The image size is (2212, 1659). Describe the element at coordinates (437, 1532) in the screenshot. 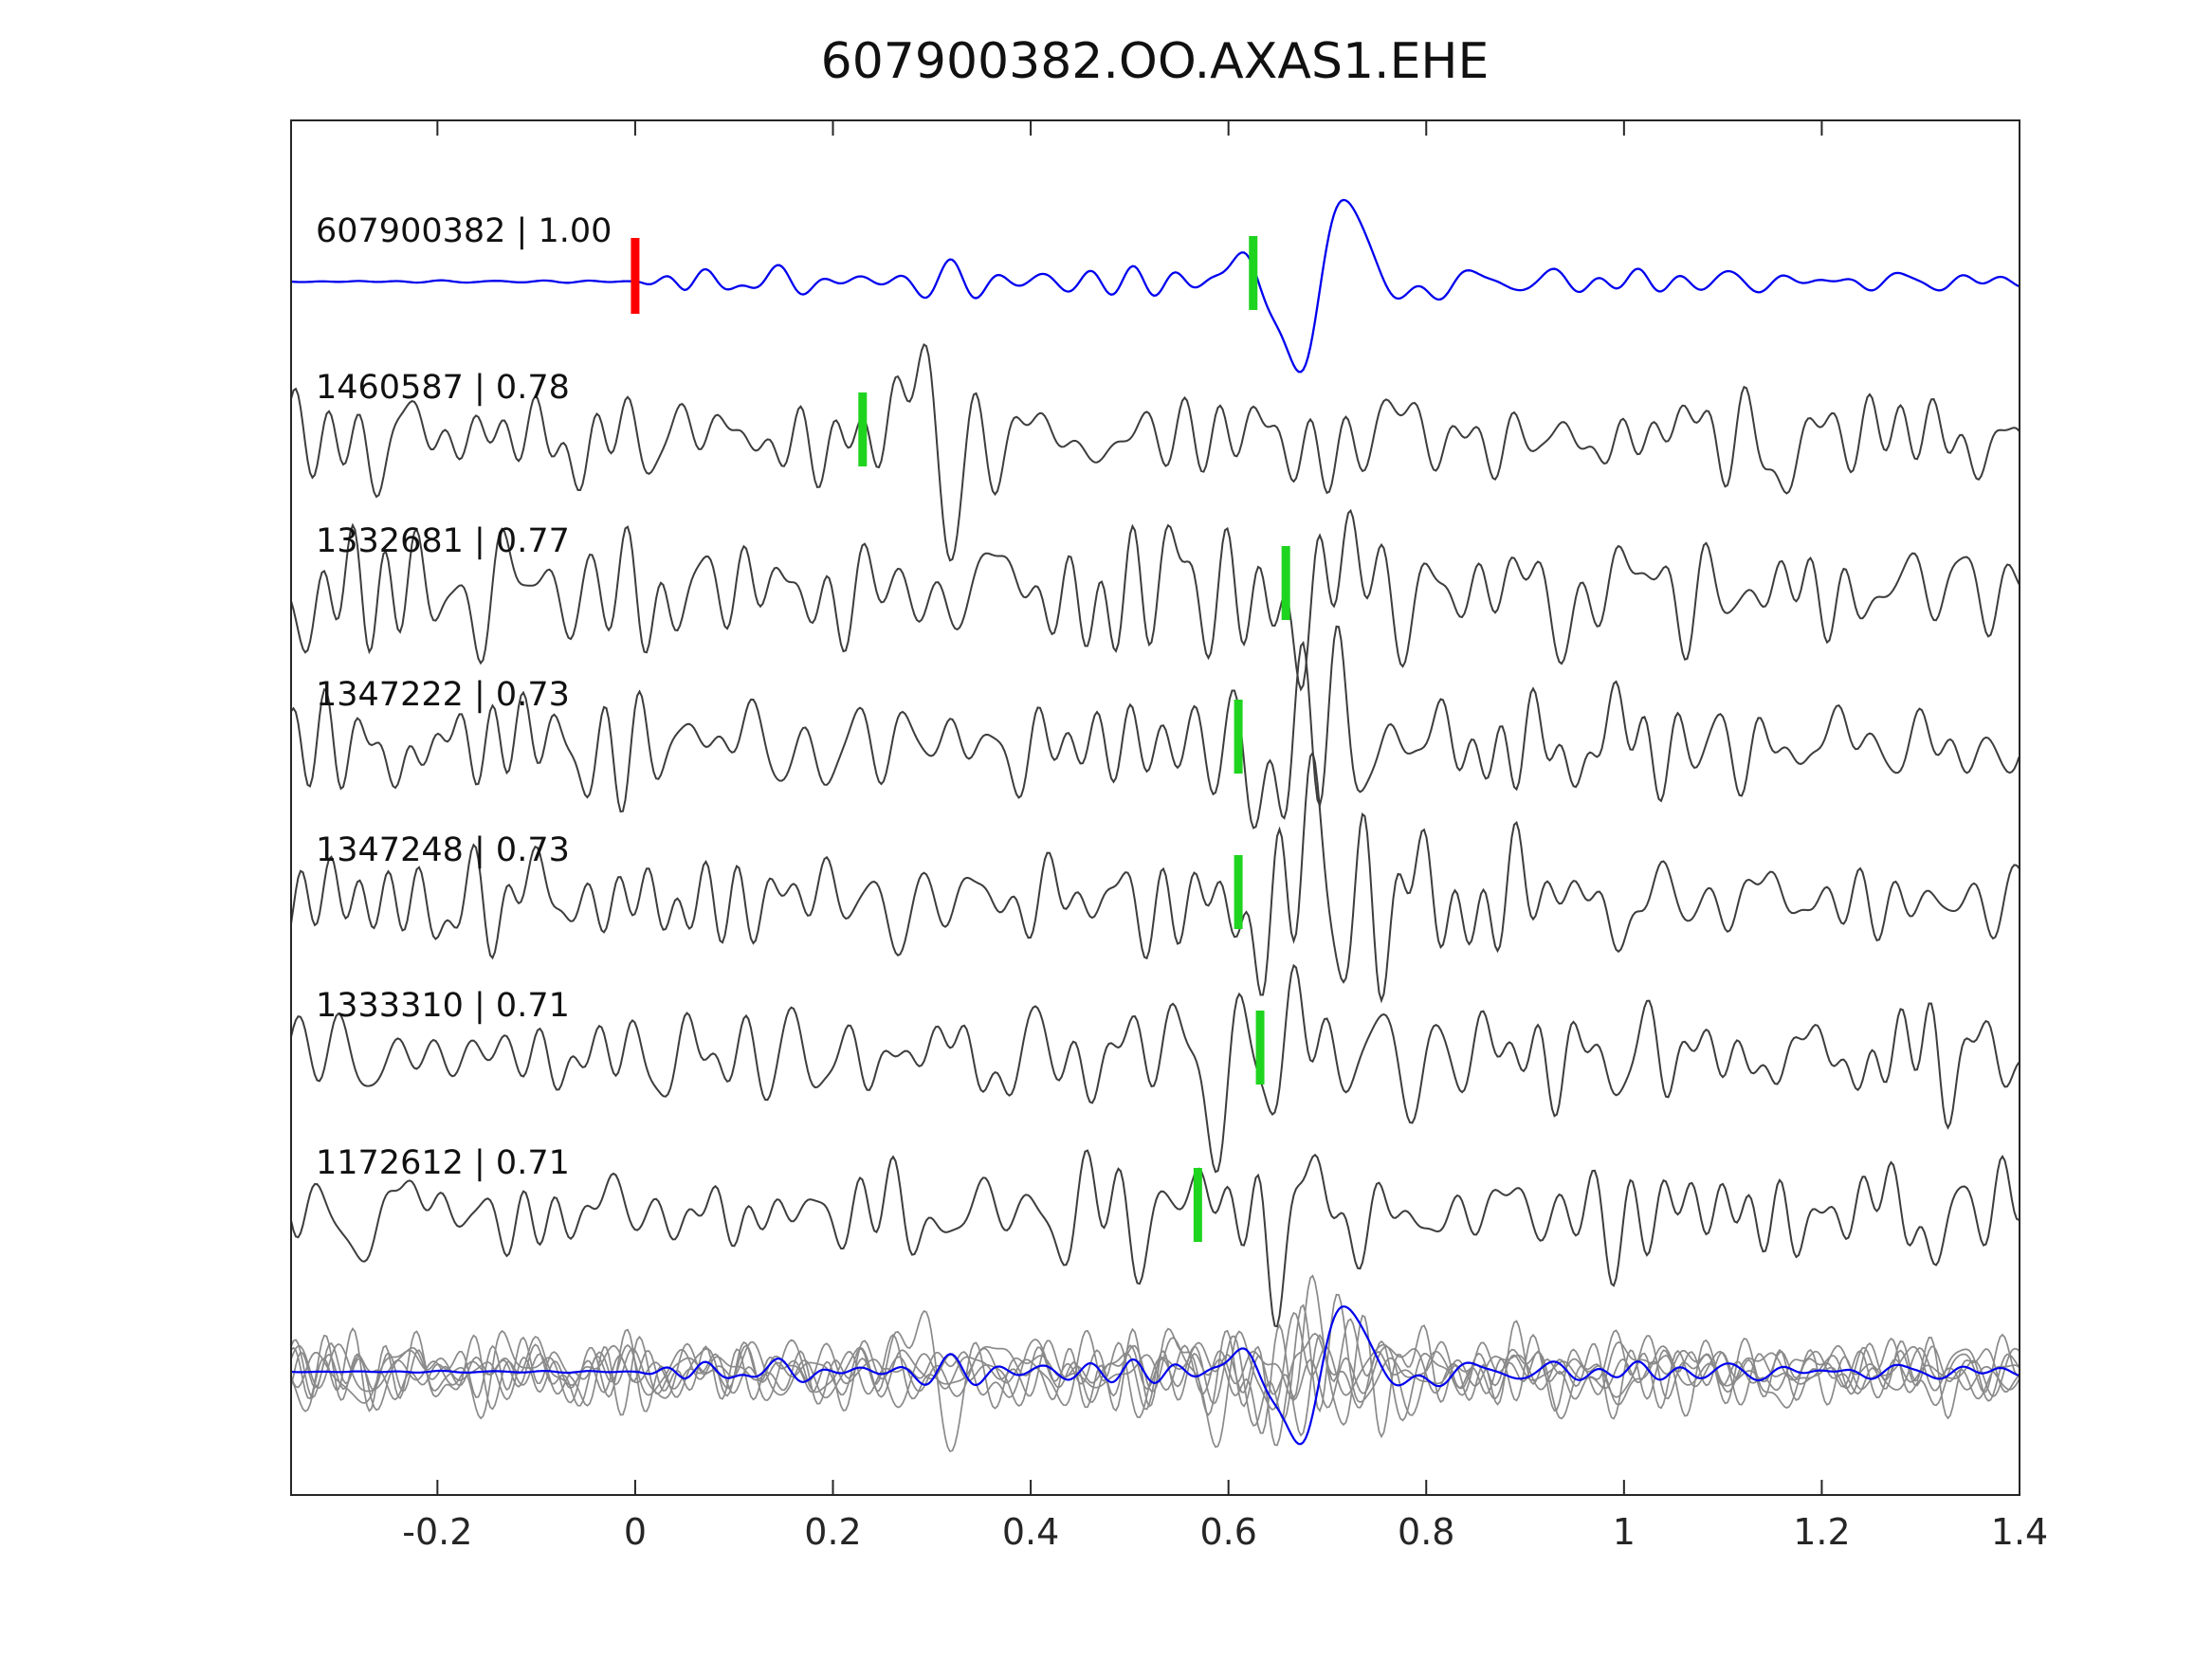

I see `x-tick-label: -0.2` at that location.